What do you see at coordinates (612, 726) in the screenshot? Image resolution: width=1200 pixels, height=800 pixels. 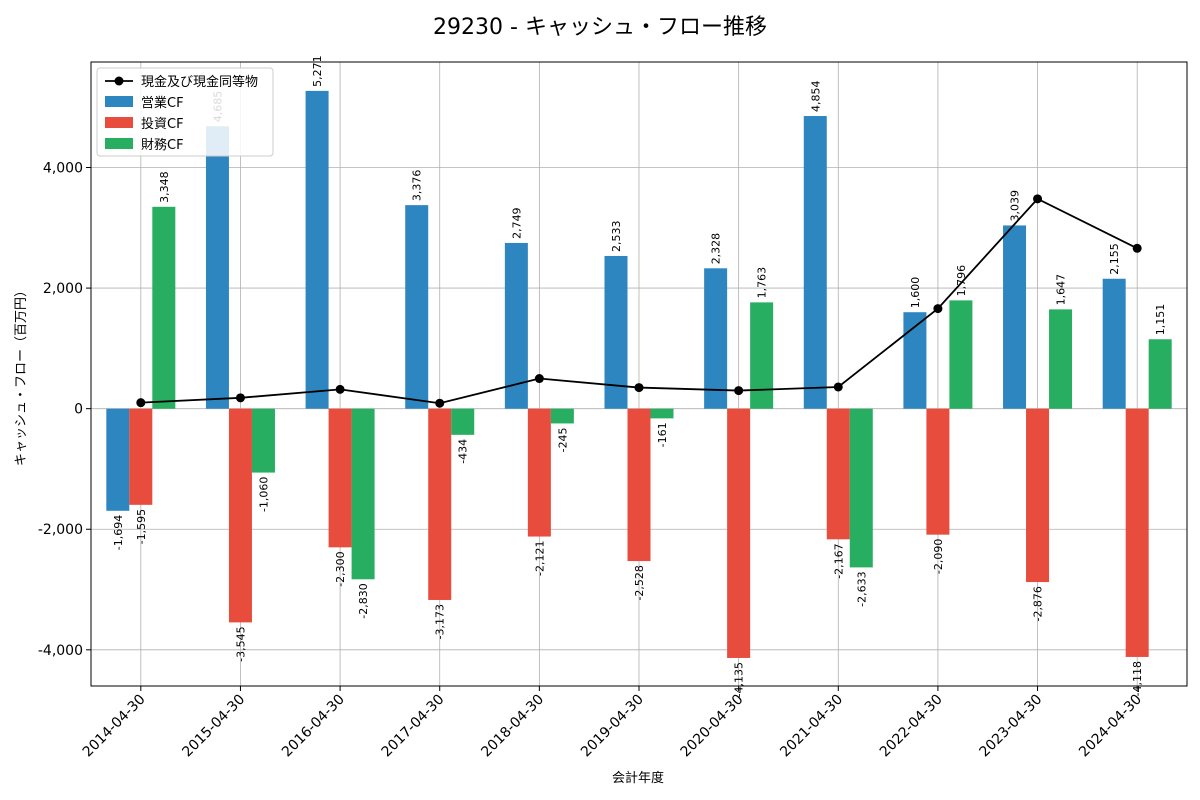 I see `x-tick-label: 2019-04-30` at bounding box center [612, 726].